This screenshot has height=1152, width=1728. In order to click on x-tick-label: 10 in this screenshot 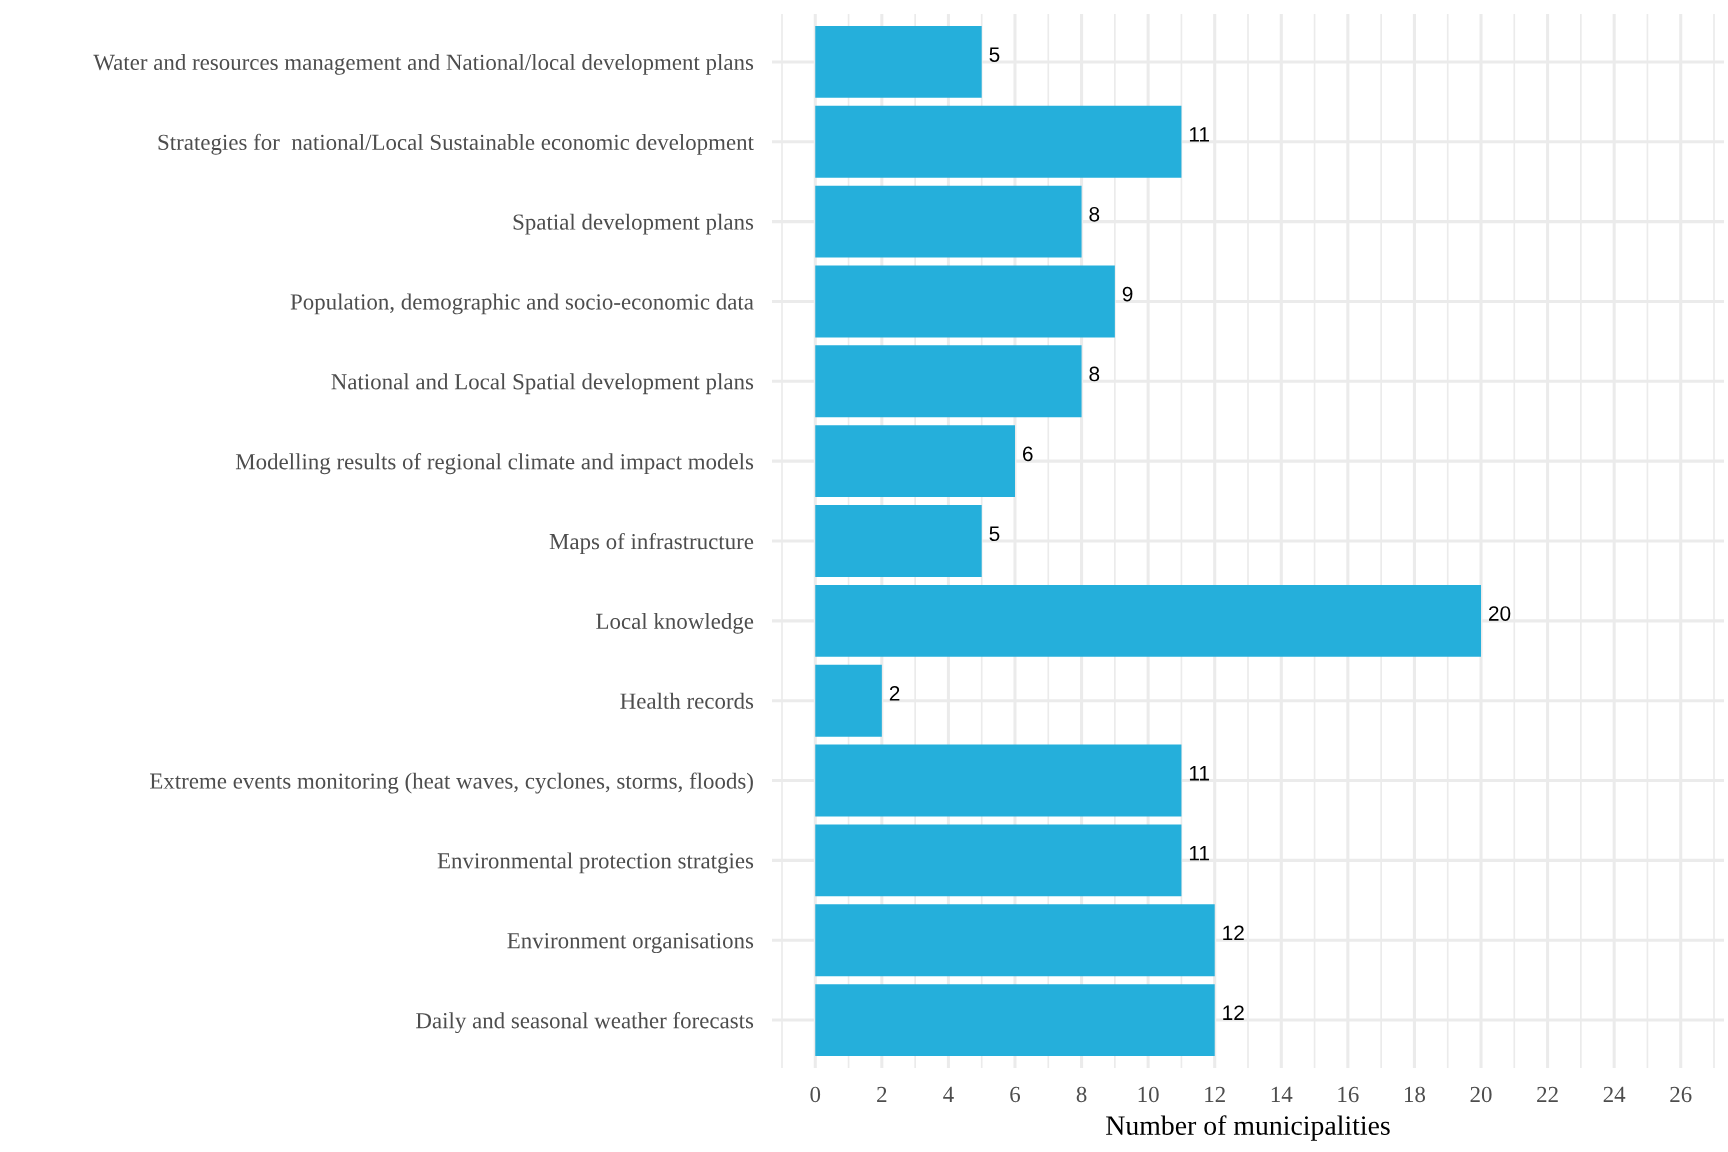, I will do `click(1148, 1094)`.